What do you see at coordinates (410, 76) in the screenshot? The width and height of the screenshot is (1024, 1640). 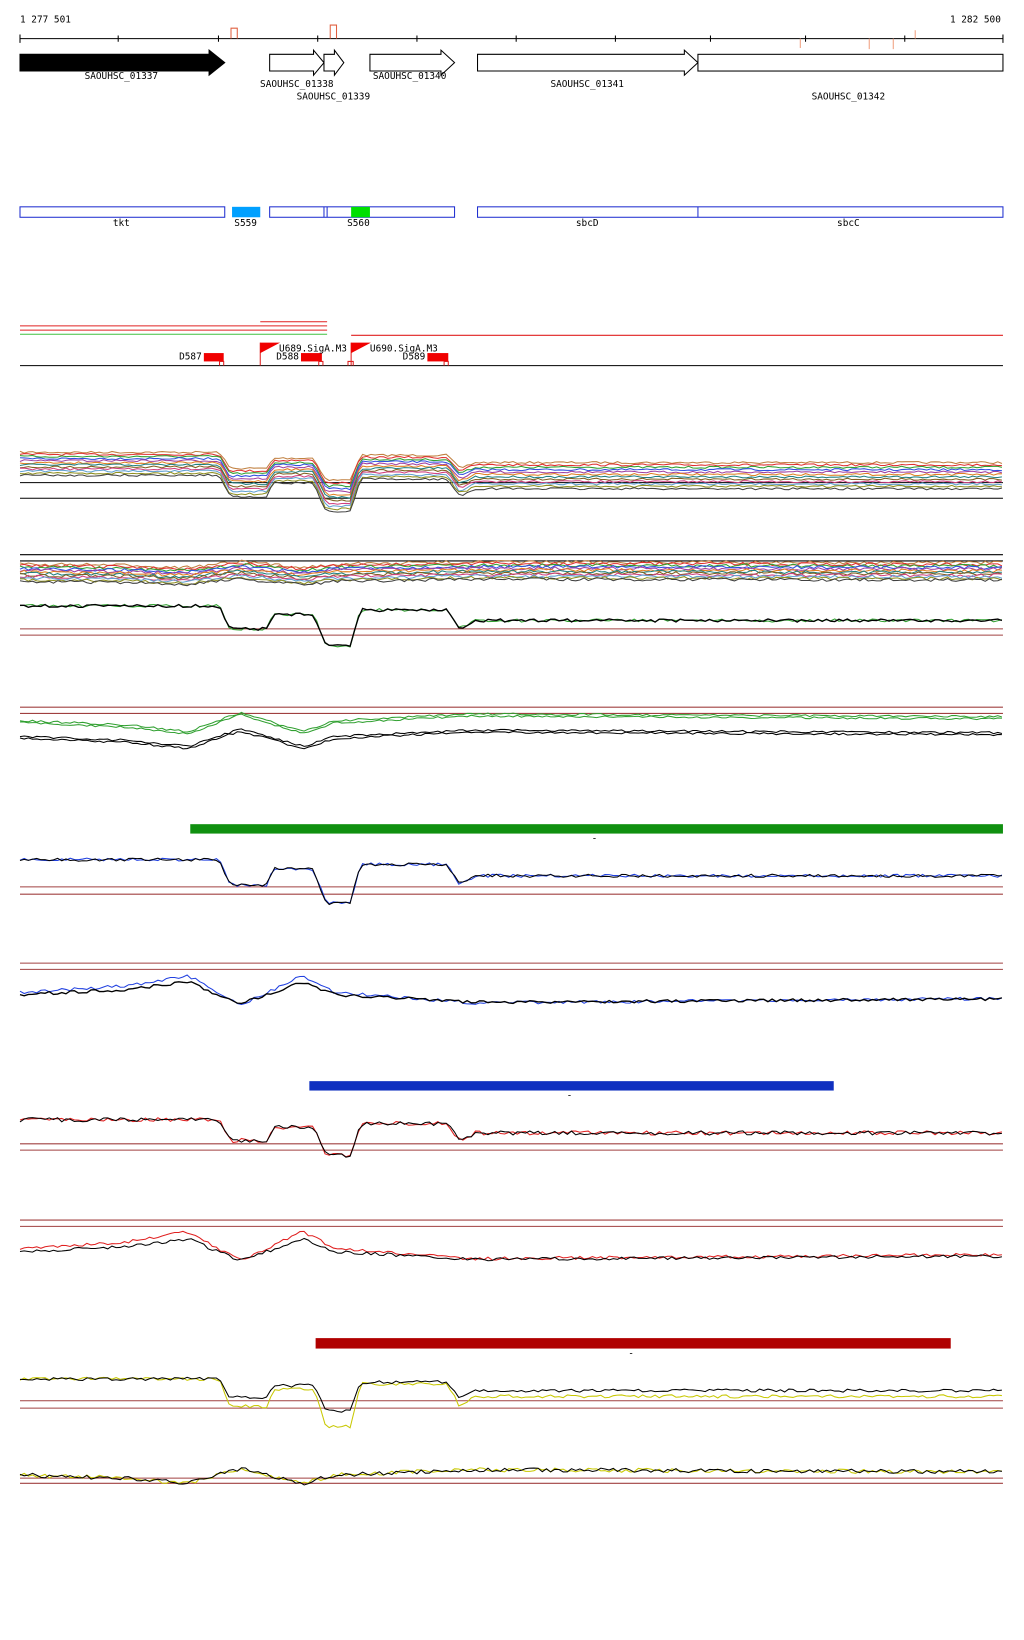 I see `gene-label: SAOUHSC_01340` at bounding box center [410, 76].